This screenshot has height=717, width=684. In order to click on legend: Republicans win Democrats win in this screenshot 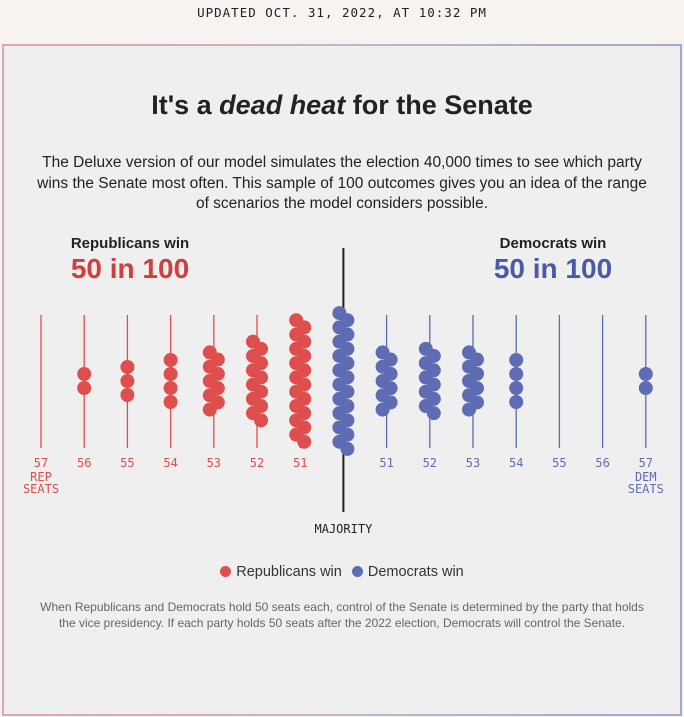, I will do `click(342, 572)`.